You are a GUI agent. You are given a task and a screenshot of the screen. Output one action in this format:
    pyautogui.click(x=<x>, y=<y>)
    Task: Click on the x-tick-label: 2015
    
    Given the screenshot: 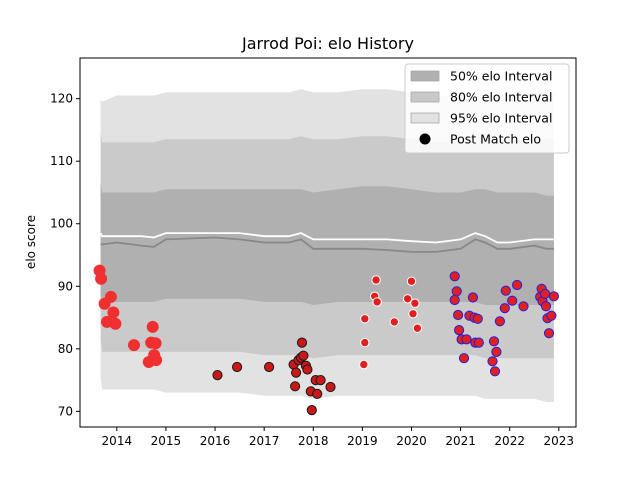 What is the action you would take?
    pyautogui.click(x=166, y=441)
    